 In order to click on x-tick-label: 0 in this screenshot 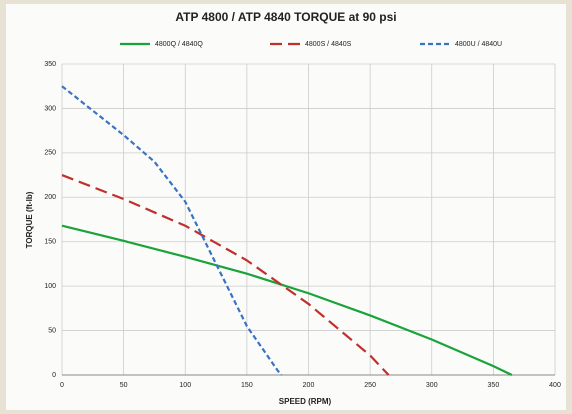, I will do `click(62, 385)`.